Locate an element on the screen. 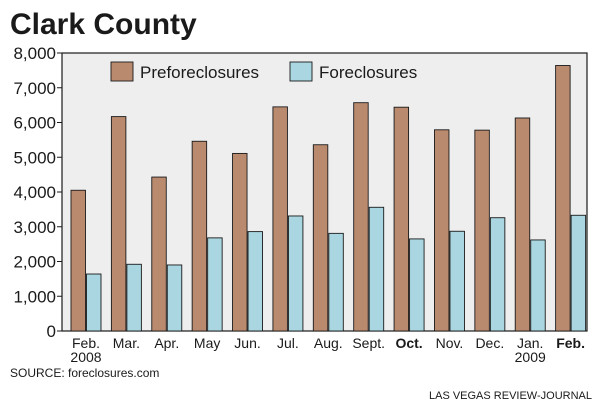  y-tick-label: 8,000 is located at coordinates (34, 53).